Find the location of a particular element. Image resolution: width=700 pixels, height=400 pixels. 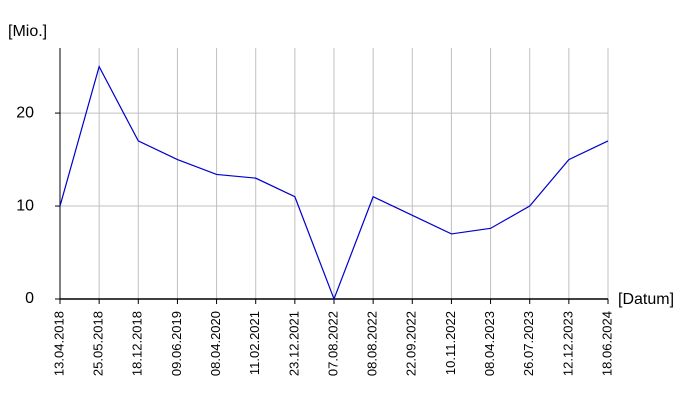

x-tick-label: 22.09.2022 is located at coordinates (411, 343).